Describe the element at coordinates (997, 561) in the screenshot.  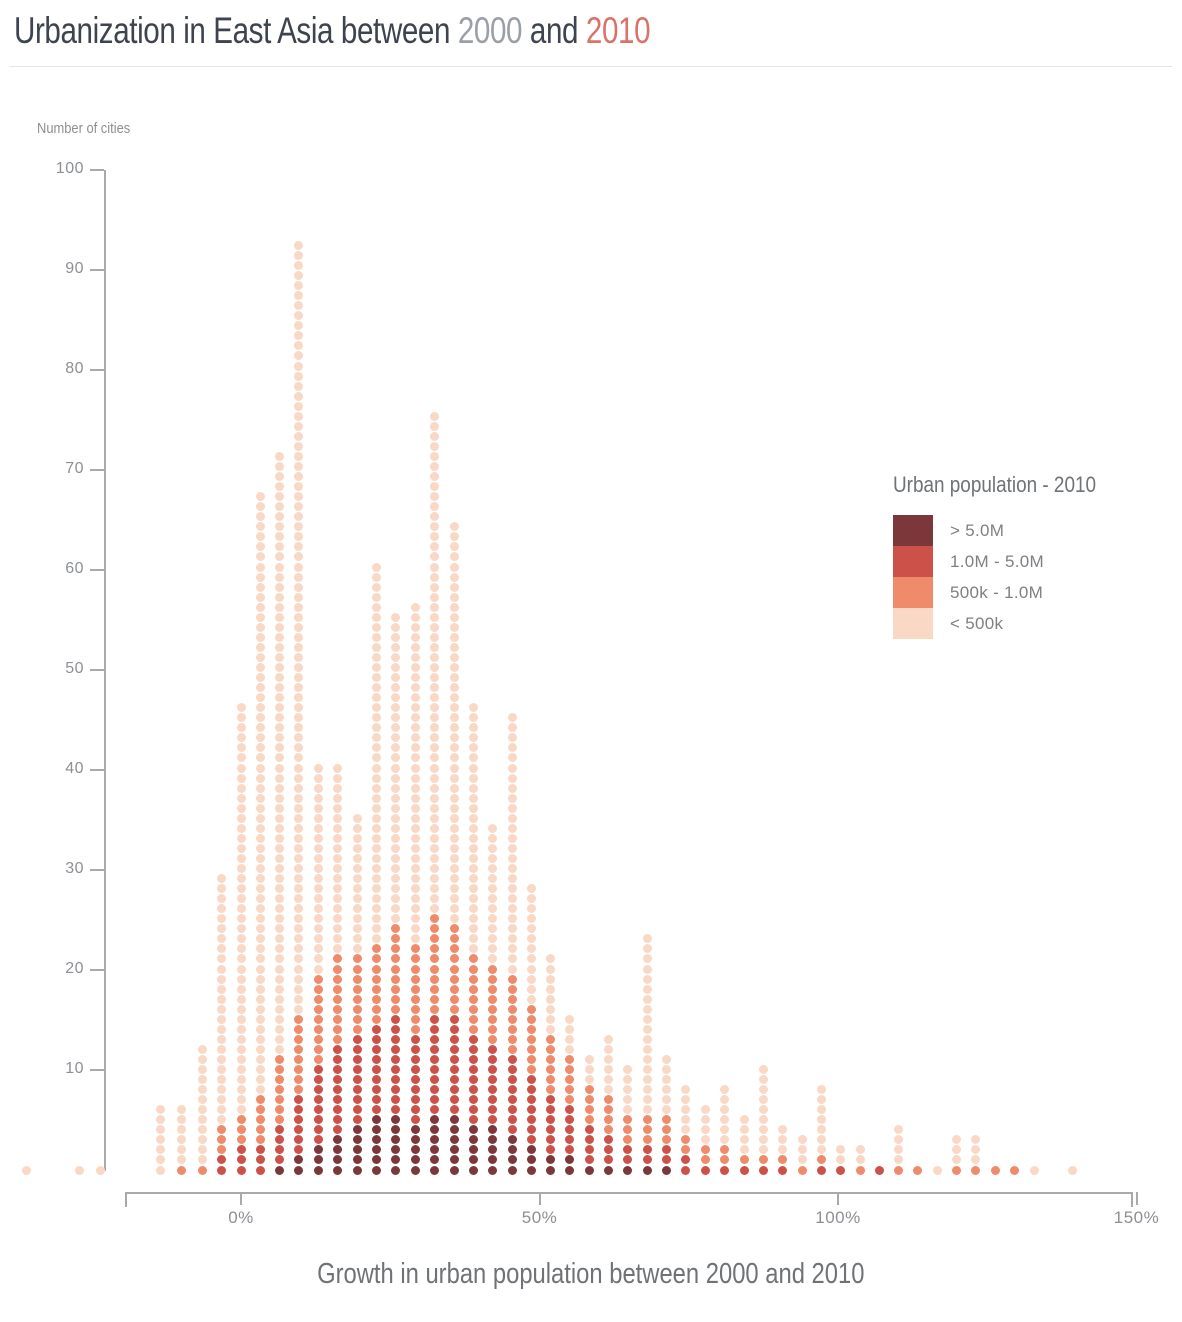
I see `legend-item-label: 1.0M - 5.0M` at that location.